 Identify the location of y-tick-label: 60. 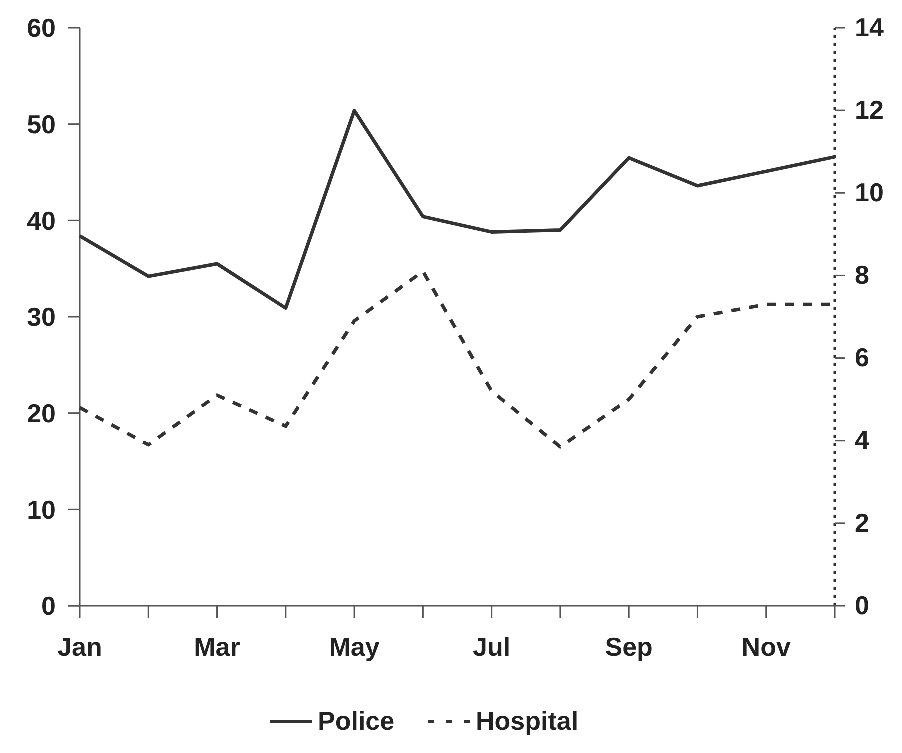
(41, 28).